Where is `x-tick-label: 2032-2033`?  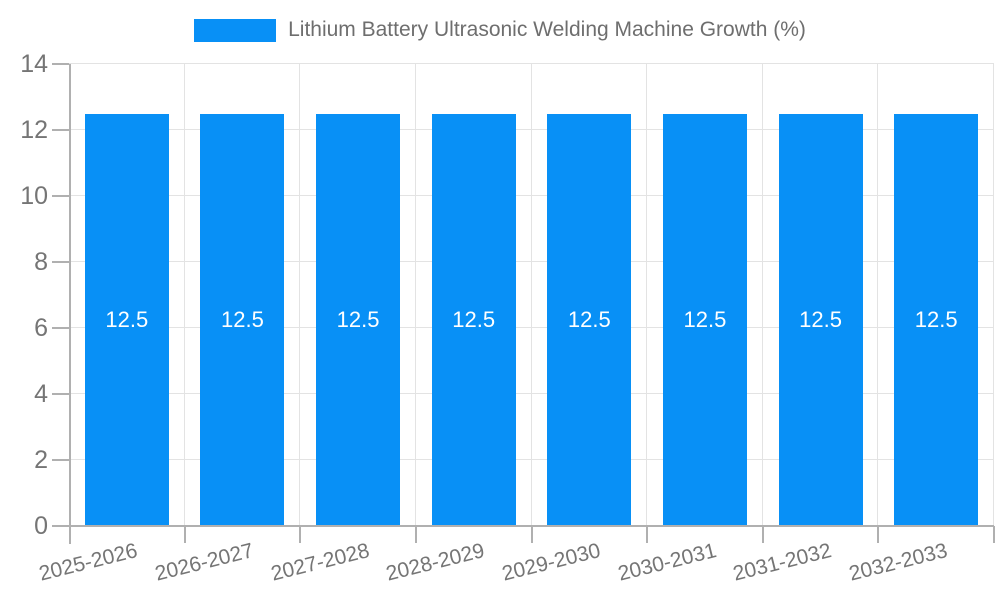
x-tick-label: 2032-2033 is located at coordinates (898, 562).